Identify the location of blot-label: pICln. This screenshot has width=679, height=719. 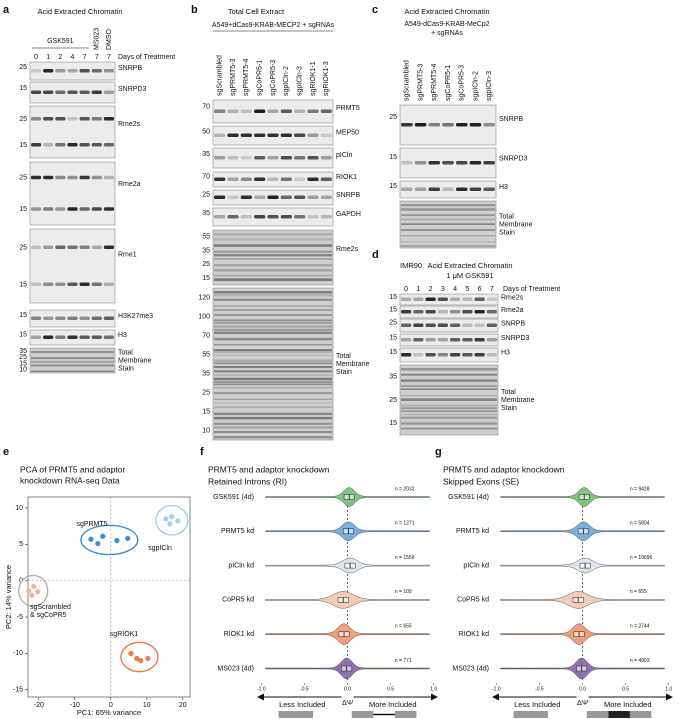
(344, 155).